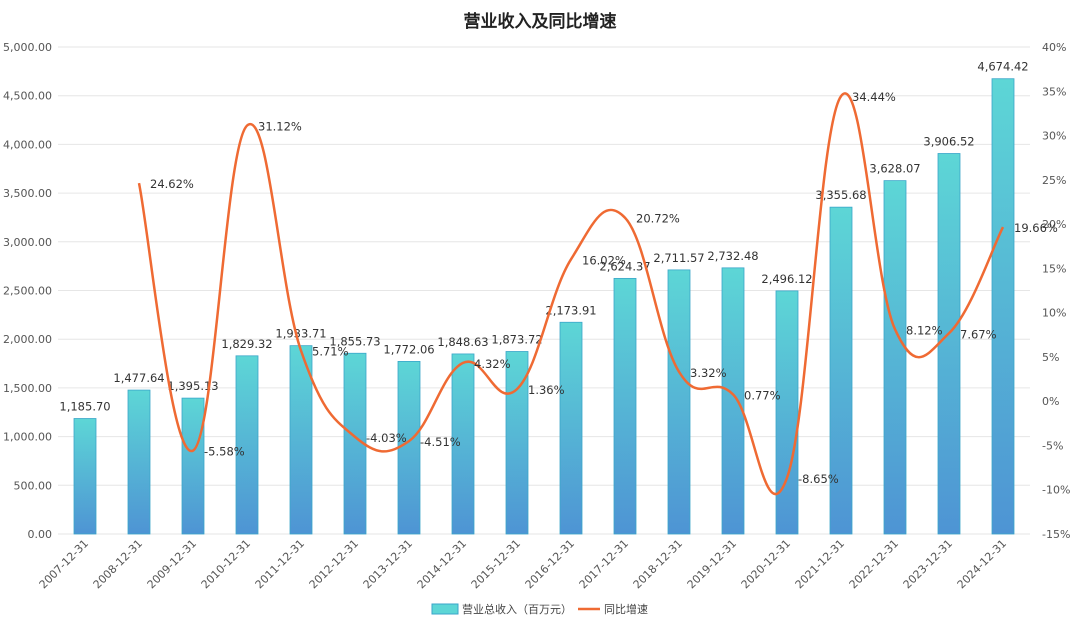 The image size is (1080, 629). What do you see at coordinates (540, 21) in the screenshot?
I see `chart-title: 营业收入及同比增速` at bounding box center [540, 21].